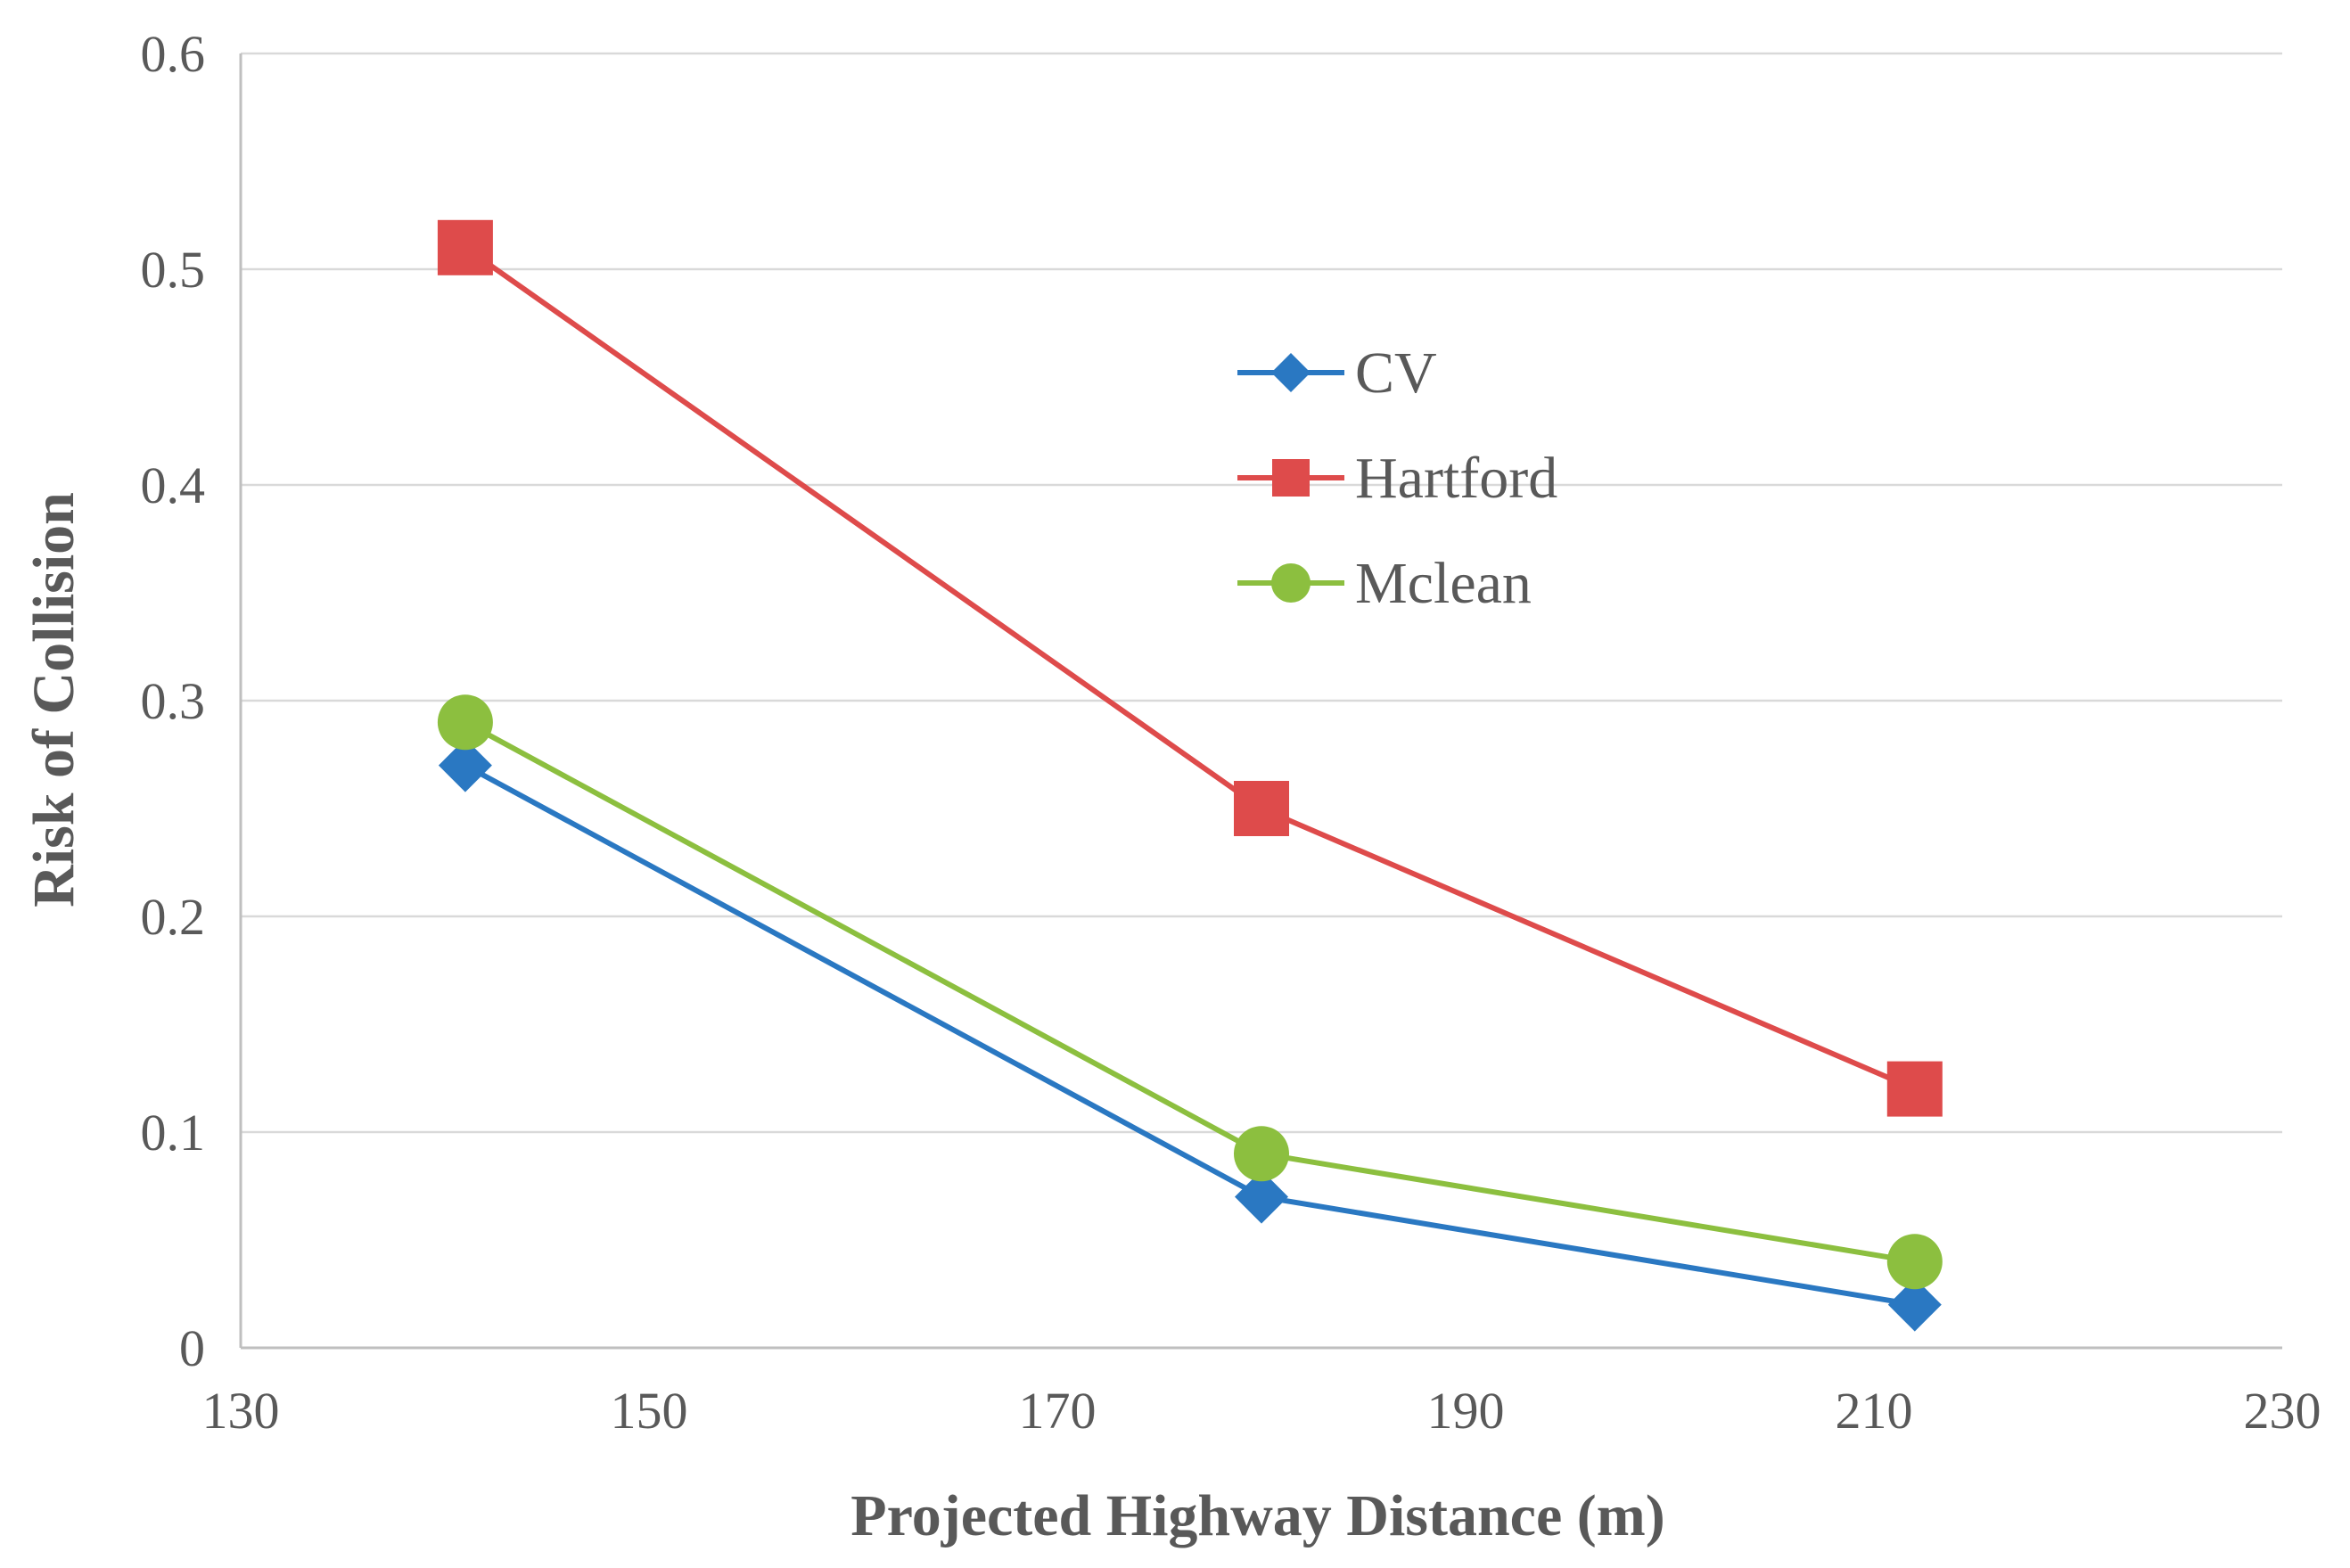 The height and width of the screenshot is (1568, 2350). Describe the element at coordinates (192, 1348) in the screenshot. I see `y-tick-label: 0` at that location.